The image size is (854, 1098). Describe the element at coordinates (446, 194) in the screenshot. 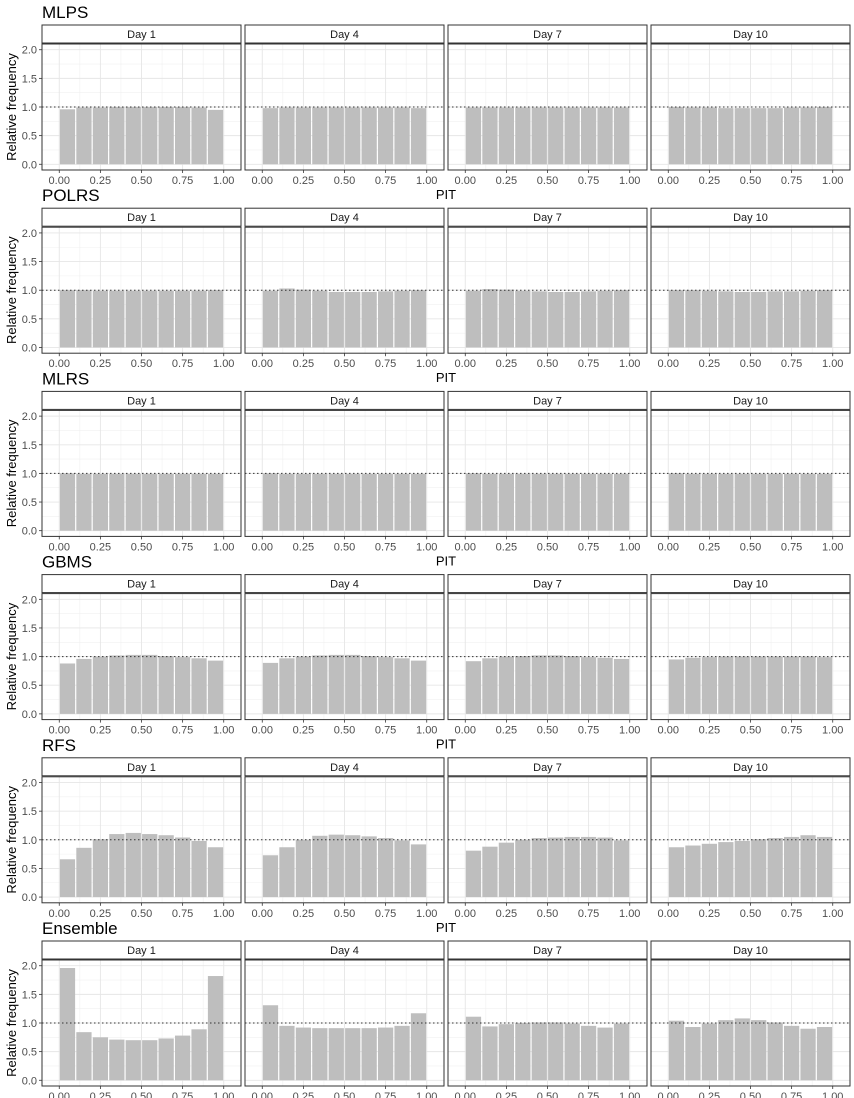

I see `x-axis-title: PIT` at that location.